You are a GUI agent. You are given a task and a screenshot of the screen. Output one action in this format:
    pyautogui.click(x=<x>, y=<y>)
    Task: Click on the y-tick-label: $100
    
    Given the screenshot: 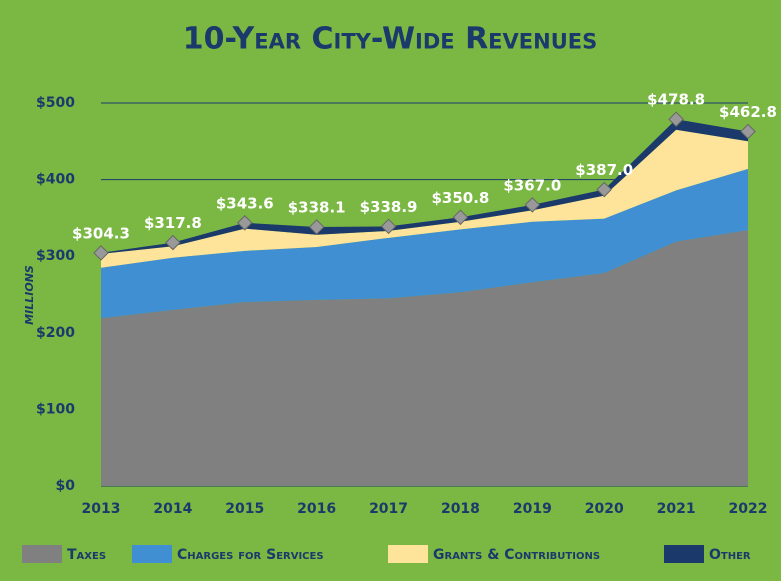 What is the action you would take?
    pyautogui.click(x=55, y=409)
    